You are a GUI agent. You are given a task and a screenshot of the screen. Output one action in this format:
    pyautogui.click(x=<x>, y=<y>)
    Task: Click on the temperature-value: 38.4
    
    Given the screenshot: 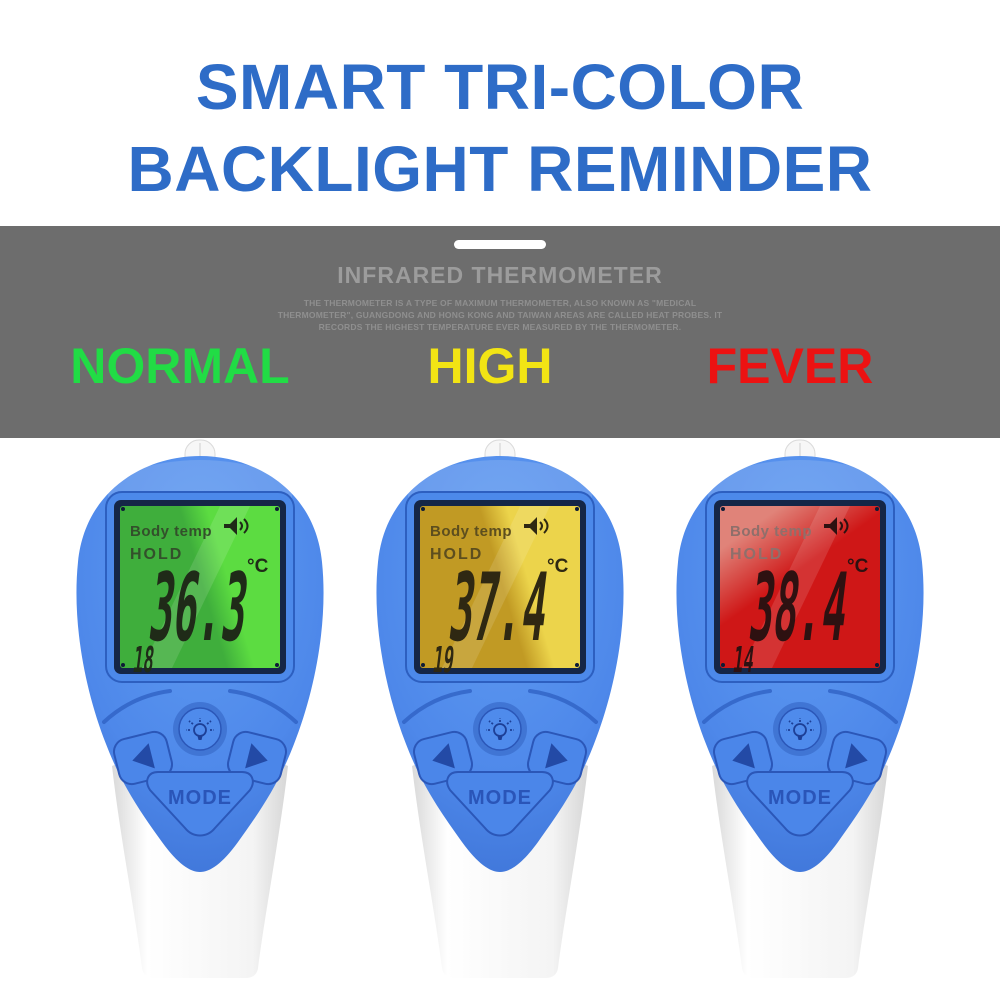 What is the action you would take?
    pyautogui.click(x=799, y=609)
    